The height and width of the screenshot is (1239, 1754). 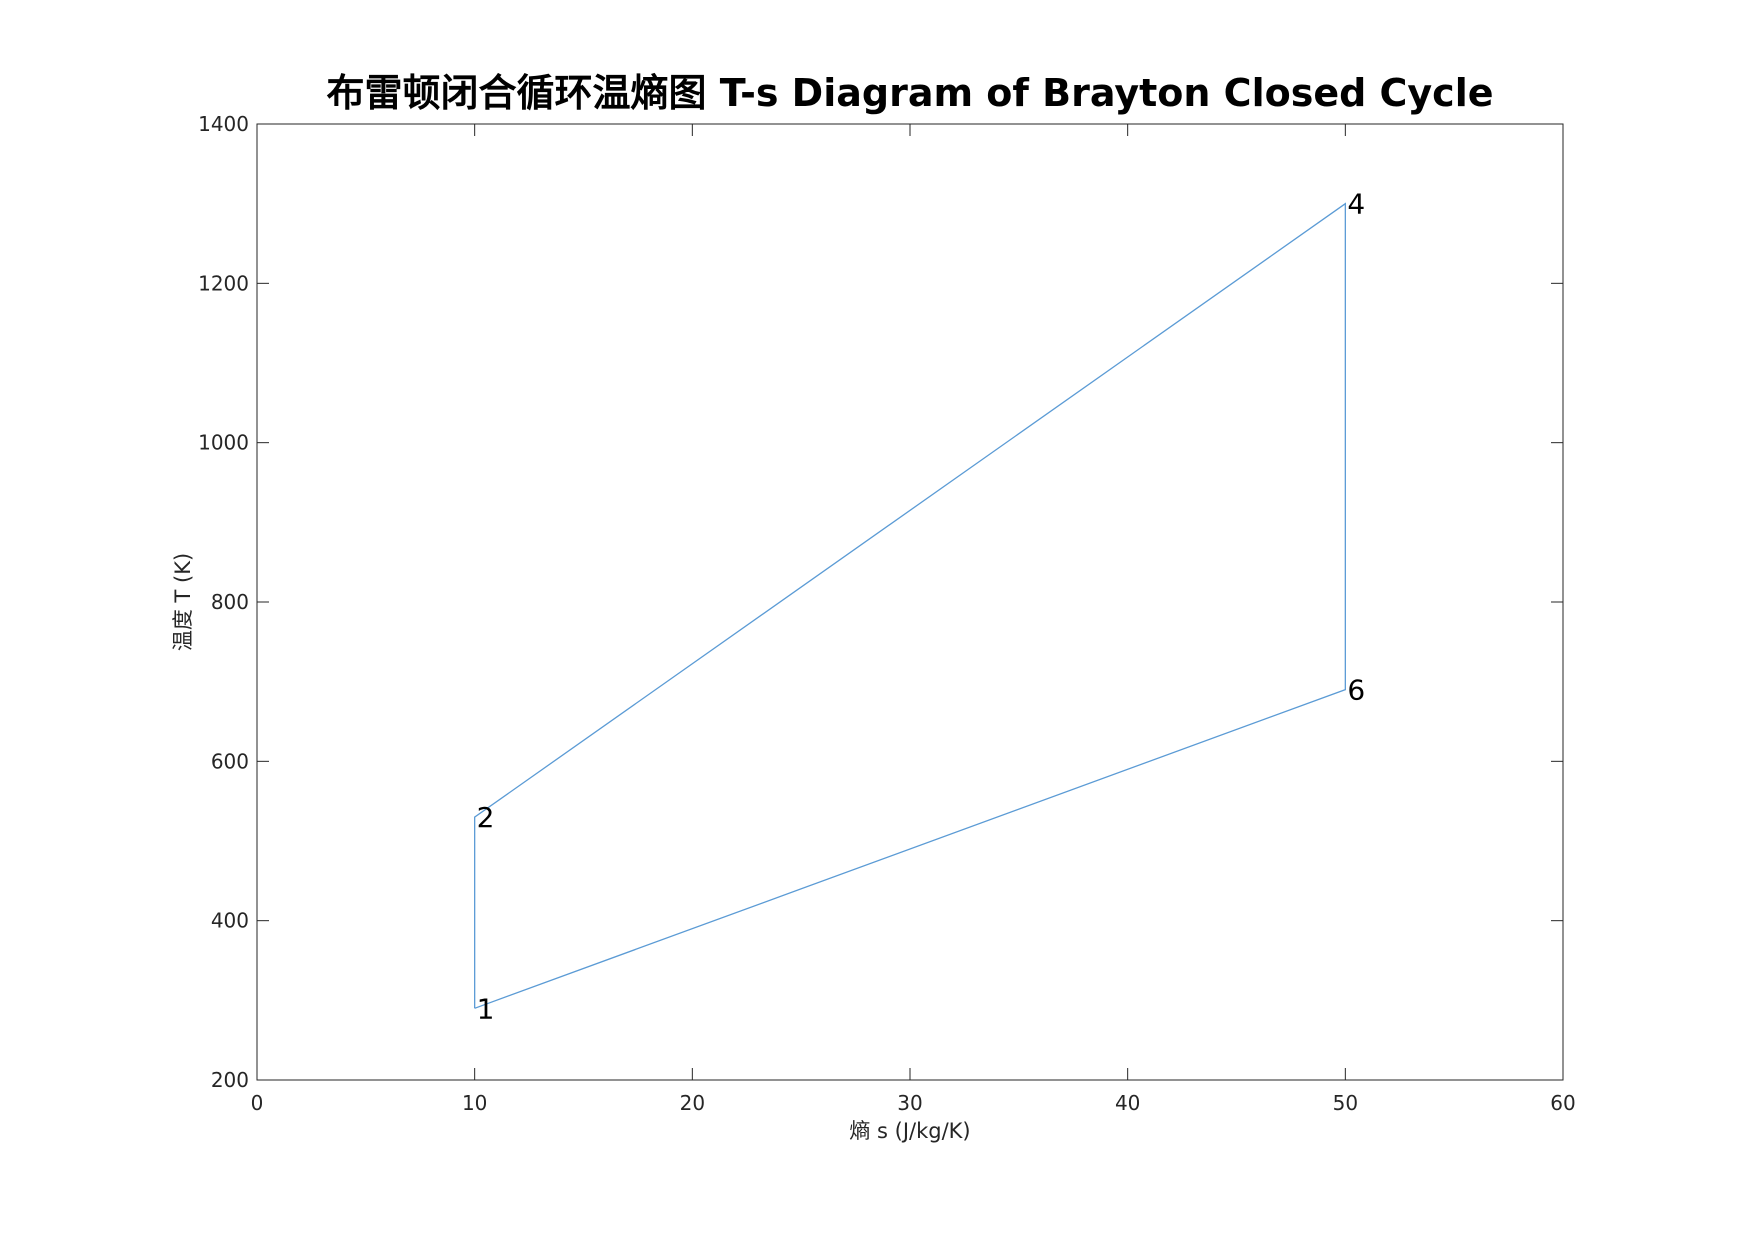 What do you see at coordinates (486, 817) in the screenshot?
I see `state-point-label: 2` at bounding box center [486, 817].